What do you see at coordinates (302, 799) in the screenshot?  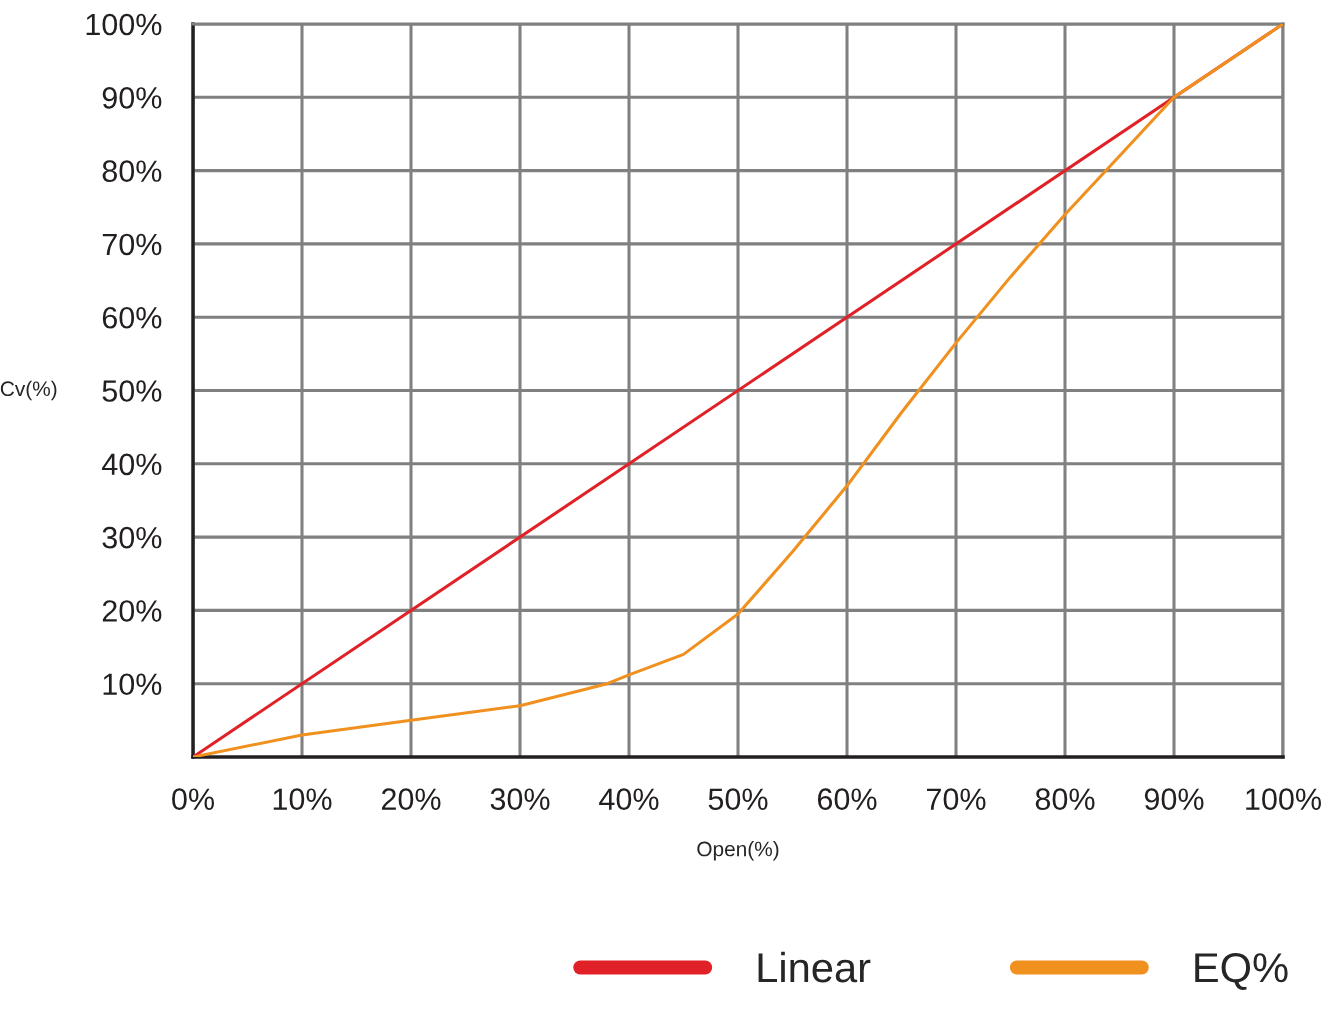 I see `x-tick-label: 10%` at bounding box center [302, 799].